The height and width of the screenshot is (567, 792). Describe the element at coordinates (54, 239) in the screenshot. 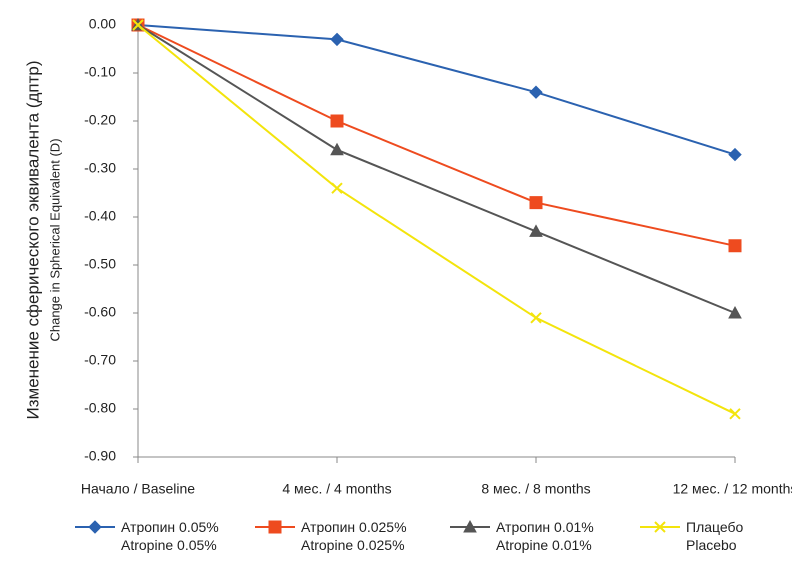

I see `y-axis-subtitle: Change in Spherical Equivalent (D)` at that location.